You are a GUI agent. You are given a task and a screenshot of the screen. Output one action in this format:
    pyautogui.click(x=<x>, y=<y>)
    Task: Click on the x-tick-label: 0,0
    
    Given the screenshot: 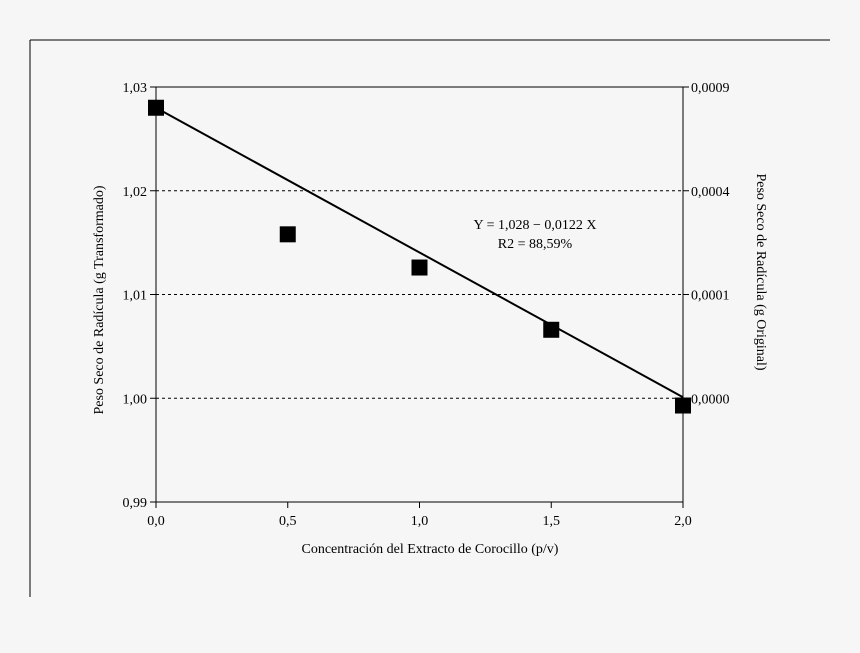 What is the action you would take?
    pyautogui.click(x=156, y=521)
    